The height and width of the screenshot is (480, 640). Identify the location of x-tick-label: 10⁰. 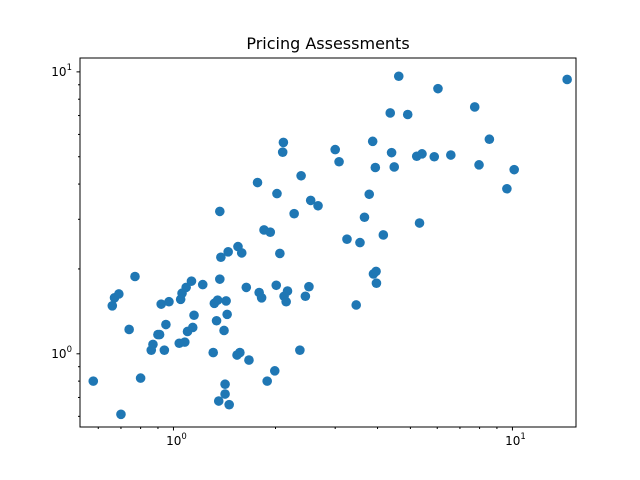
(176, 440).